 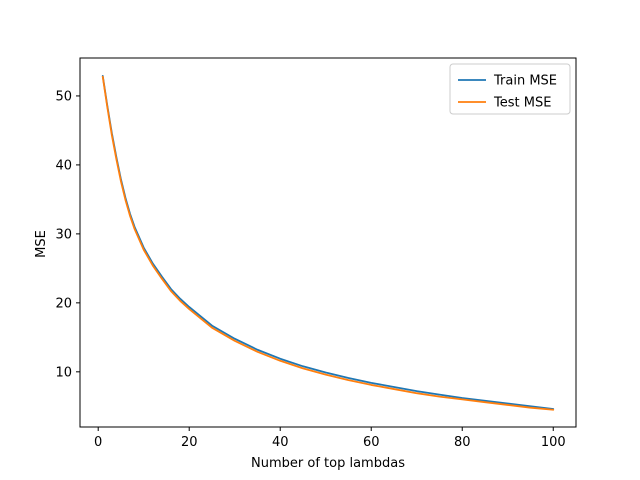 What do you see at coordinates (63, 303) in the screenshot?
I see `y-tick-label: 20` at bounding box center [63, 303].